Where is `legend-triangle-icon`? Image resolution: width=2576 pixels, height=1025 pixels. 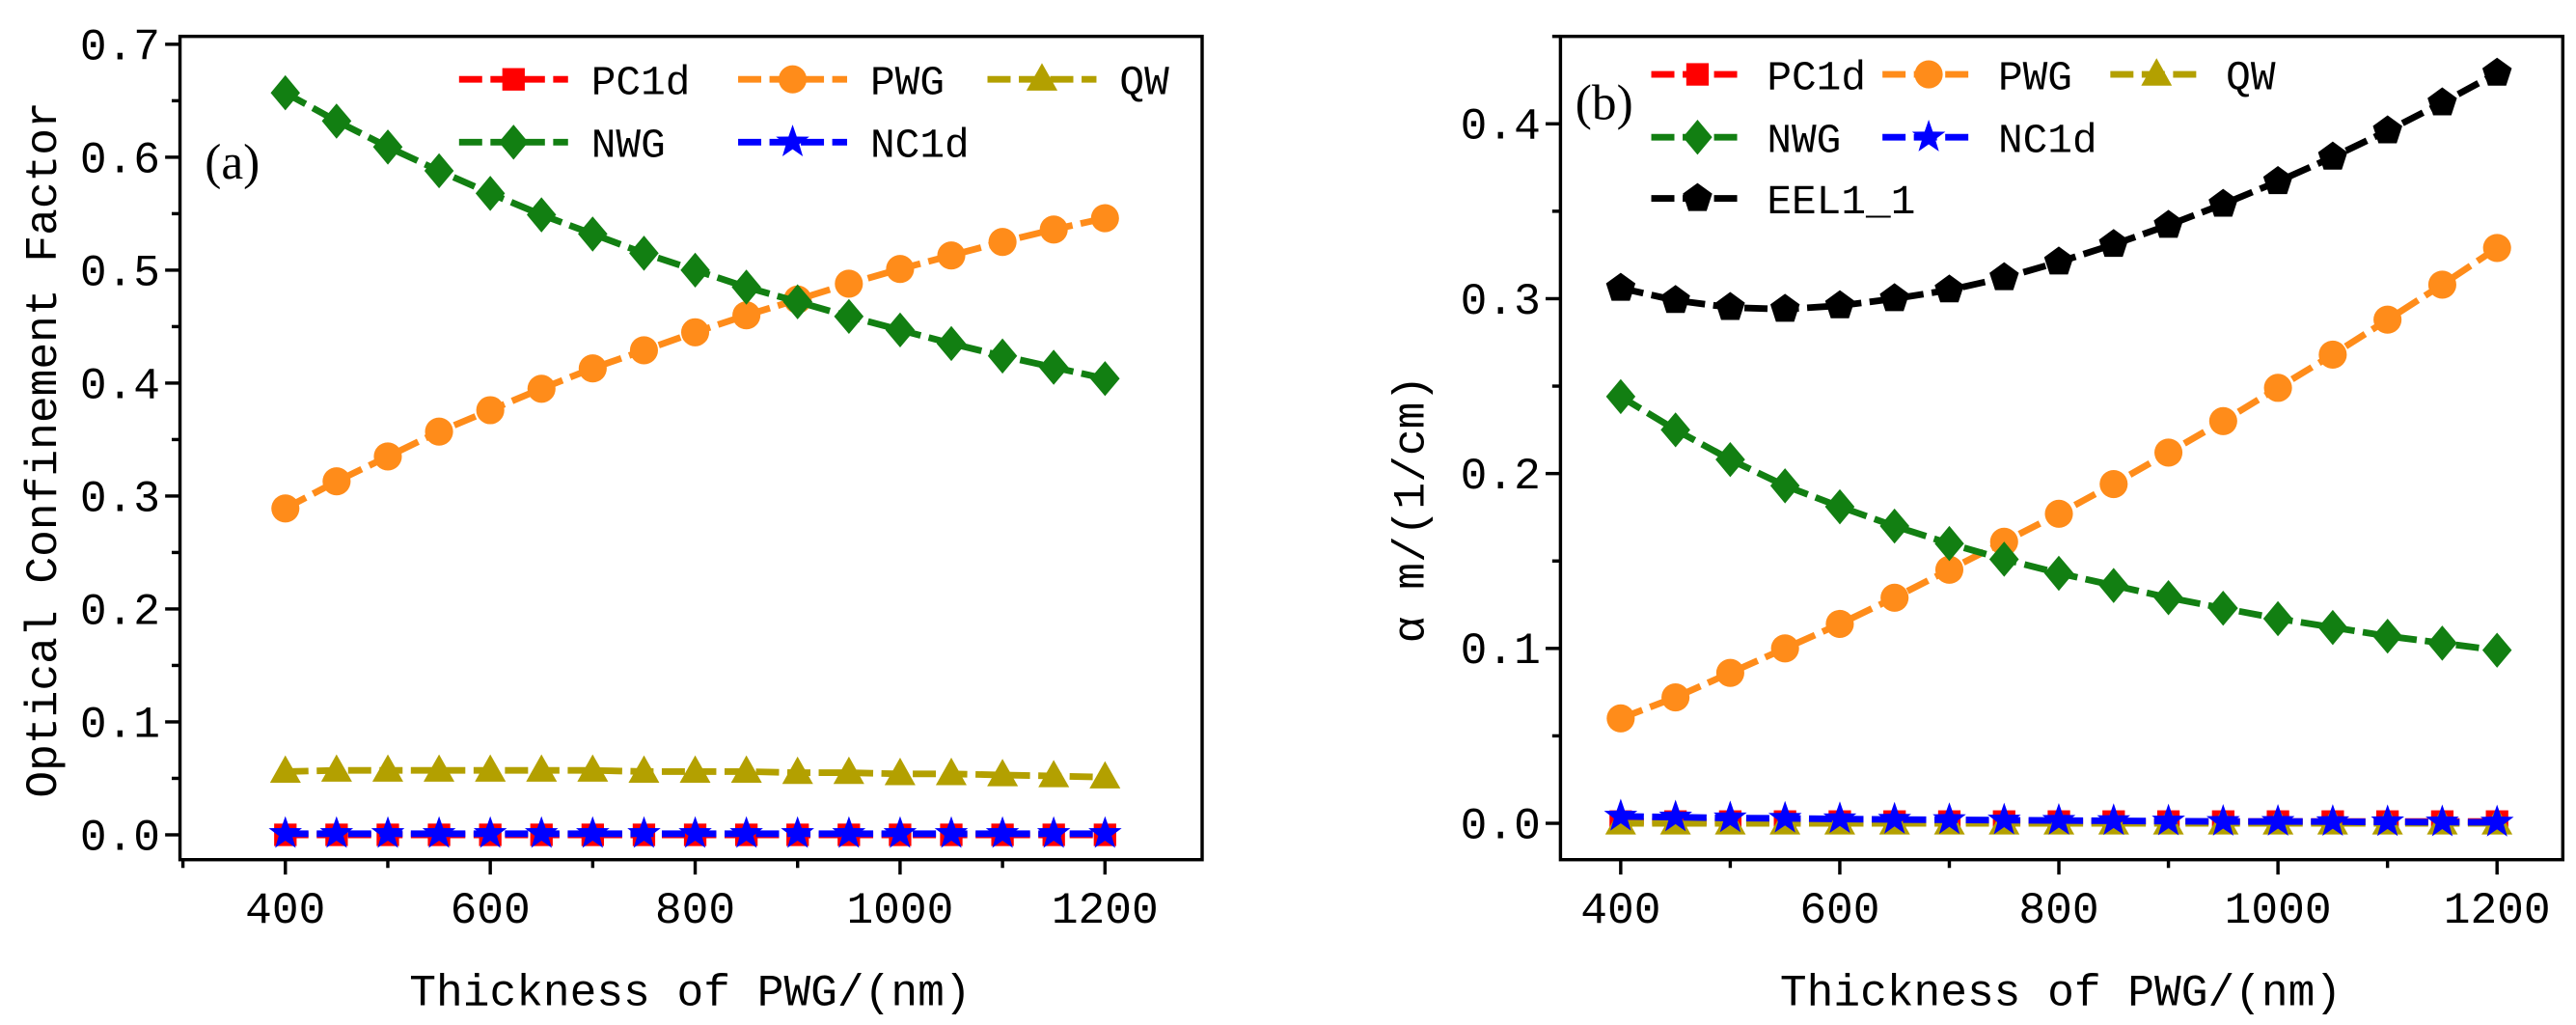
legend-triangle-icon is located at coordinates (1042, 77).